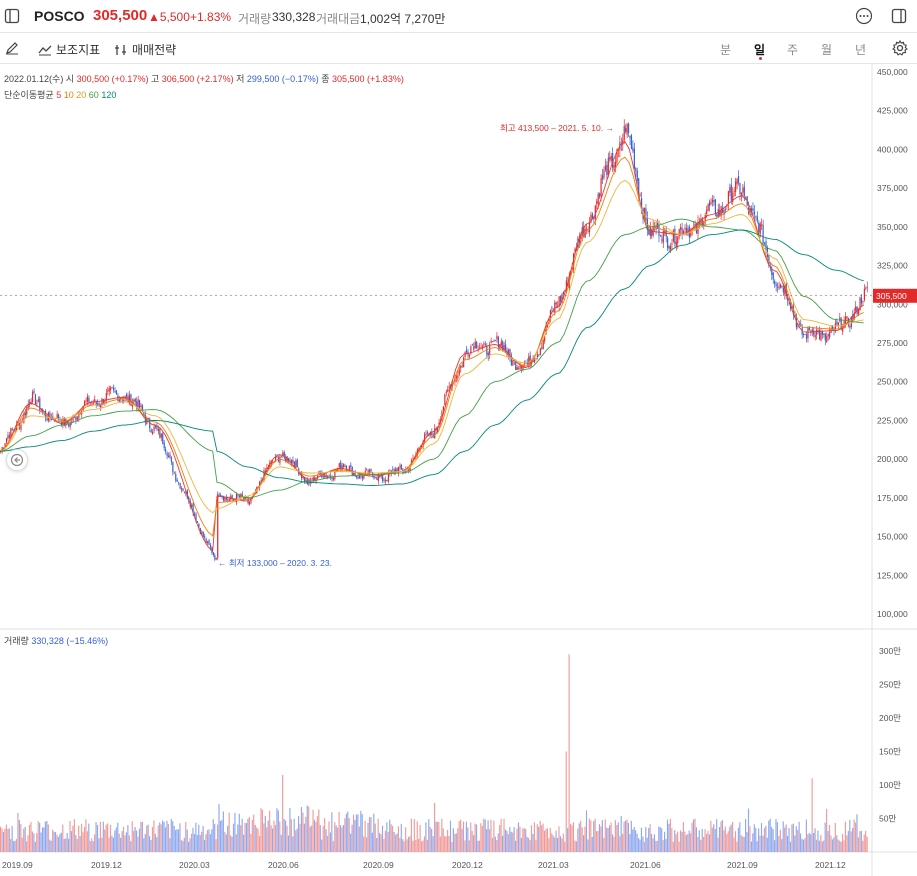  I want to click on left-panel-icon, so click(12, 16).